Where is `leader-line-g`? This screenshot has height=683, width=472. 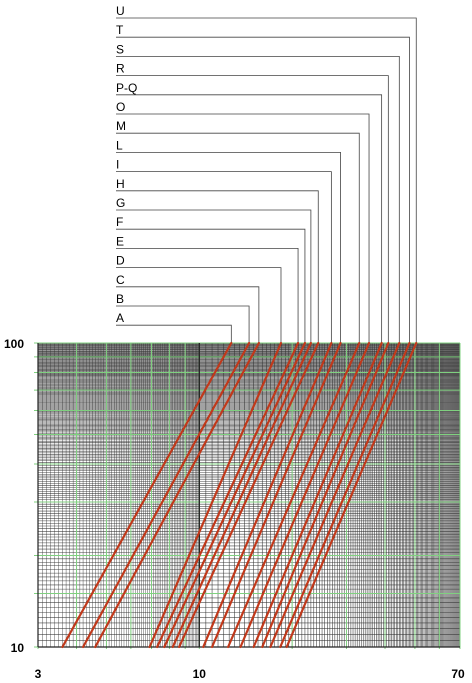 leader-line-g is located at coordinates (214, 275).